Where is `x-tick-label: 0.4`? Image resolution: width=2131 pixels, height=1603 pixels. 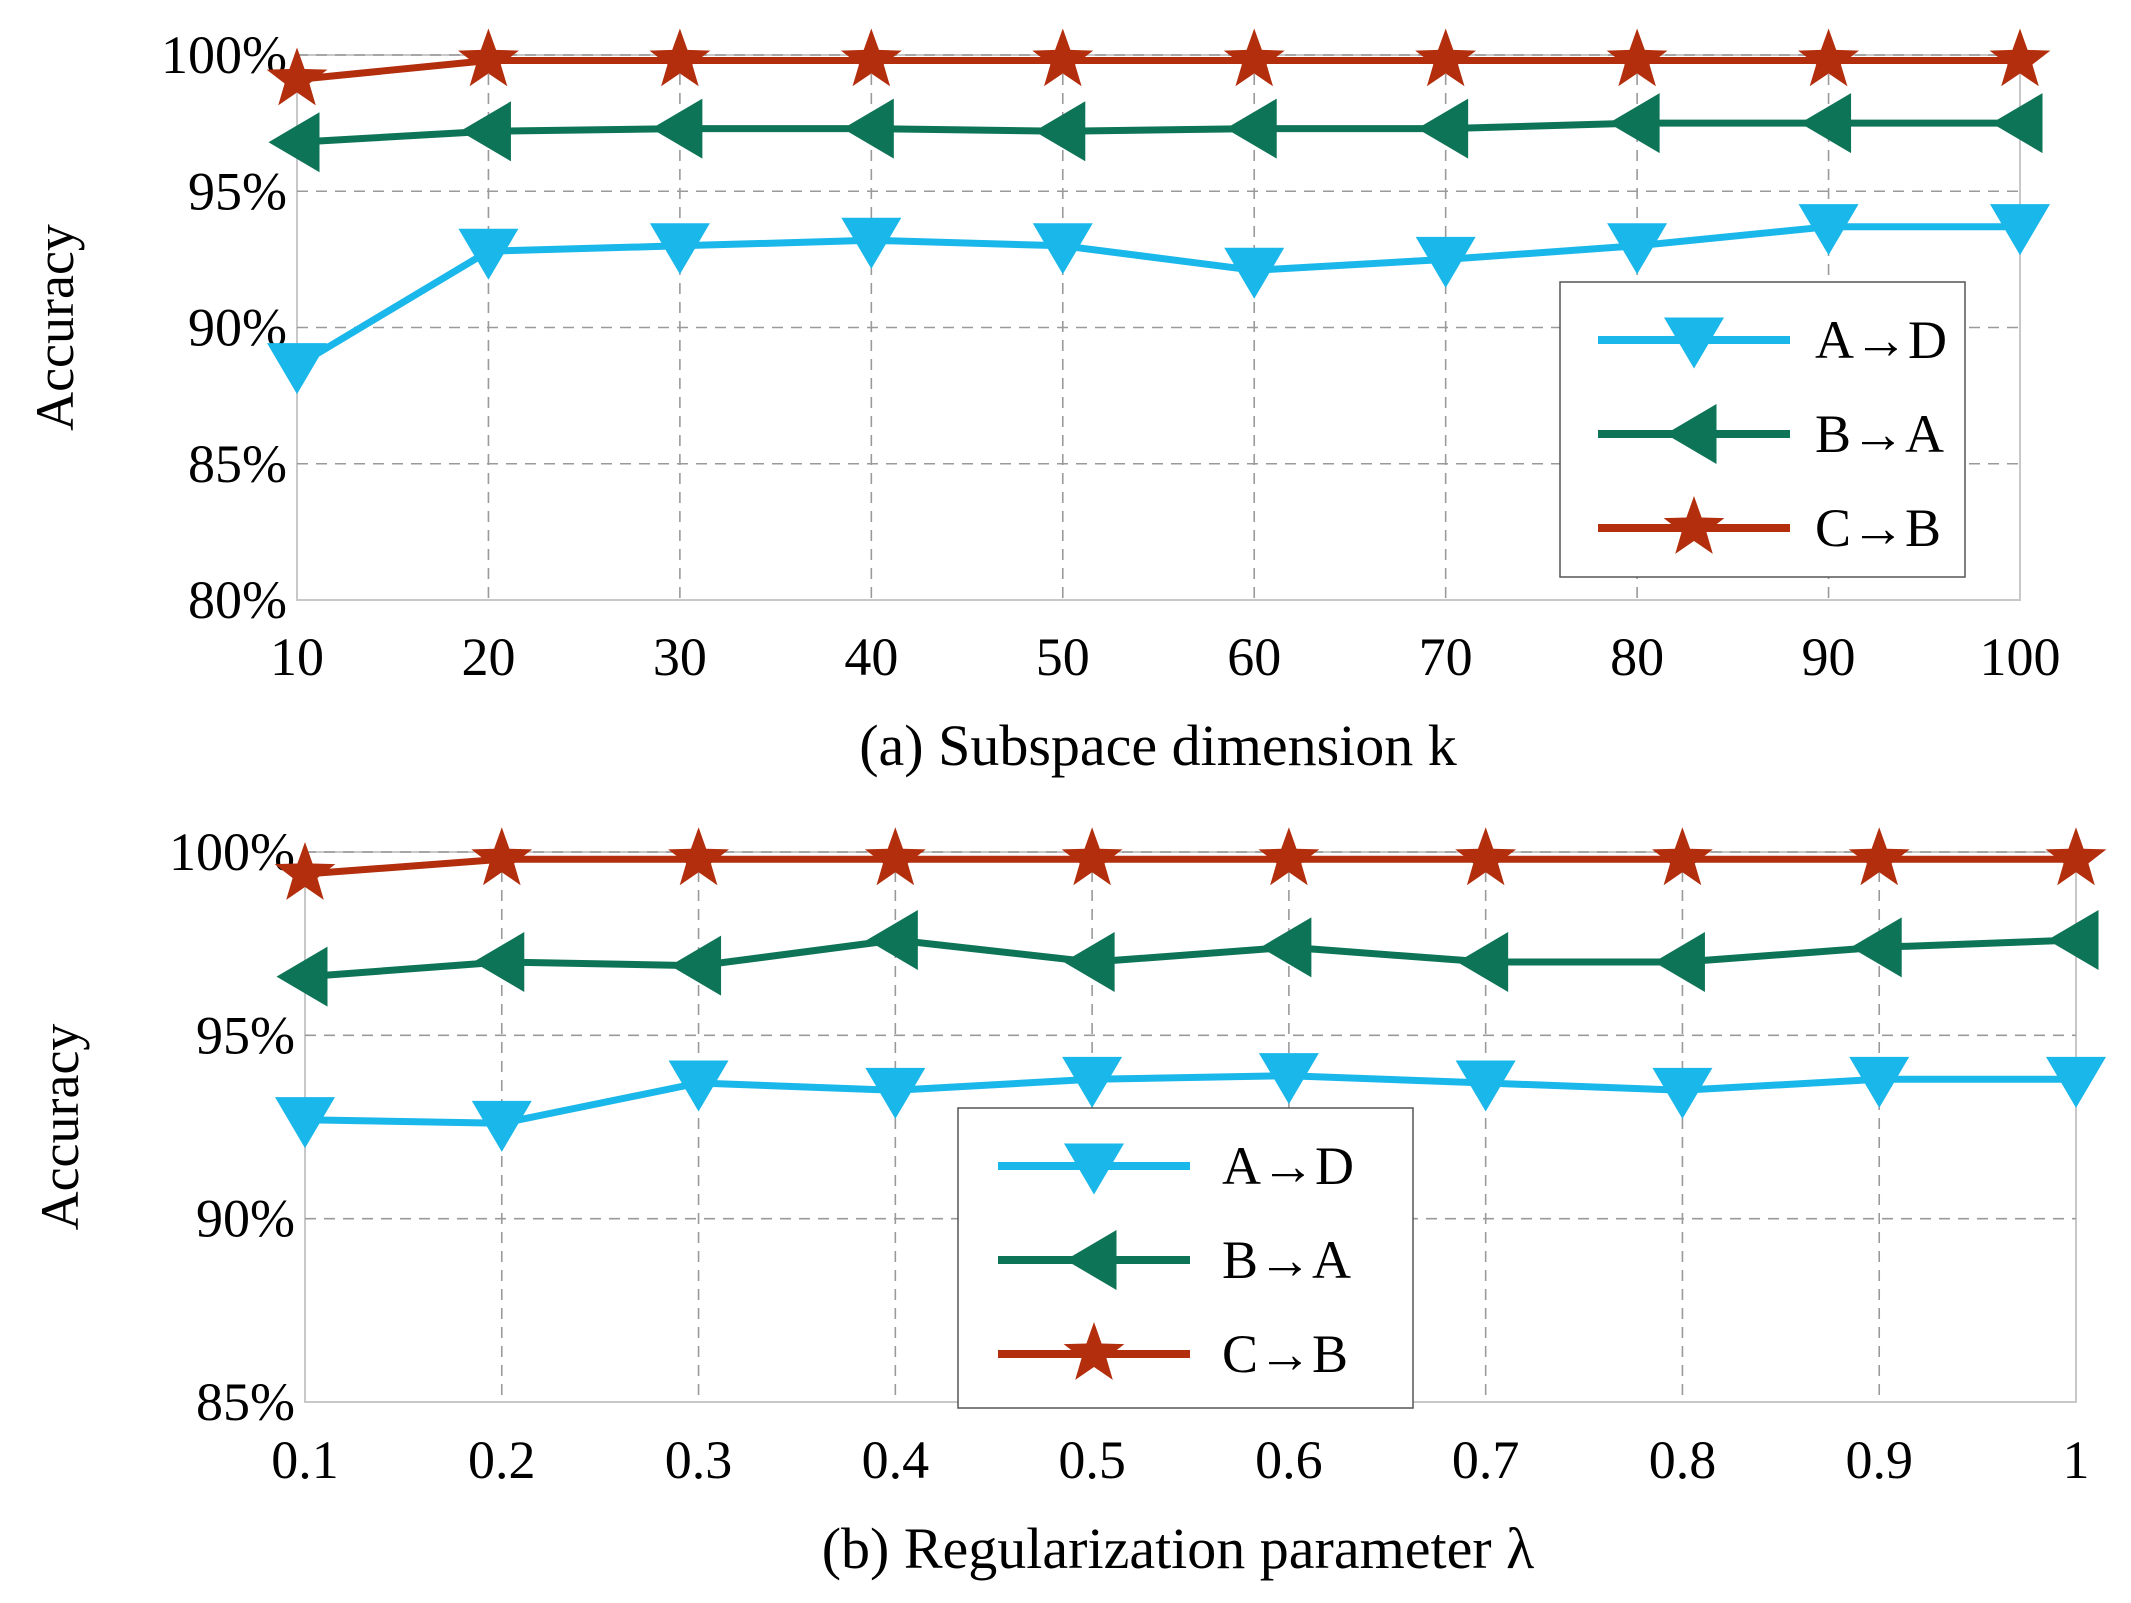 x-tick-label: 0.4 is located at coordinates (896, 1460).